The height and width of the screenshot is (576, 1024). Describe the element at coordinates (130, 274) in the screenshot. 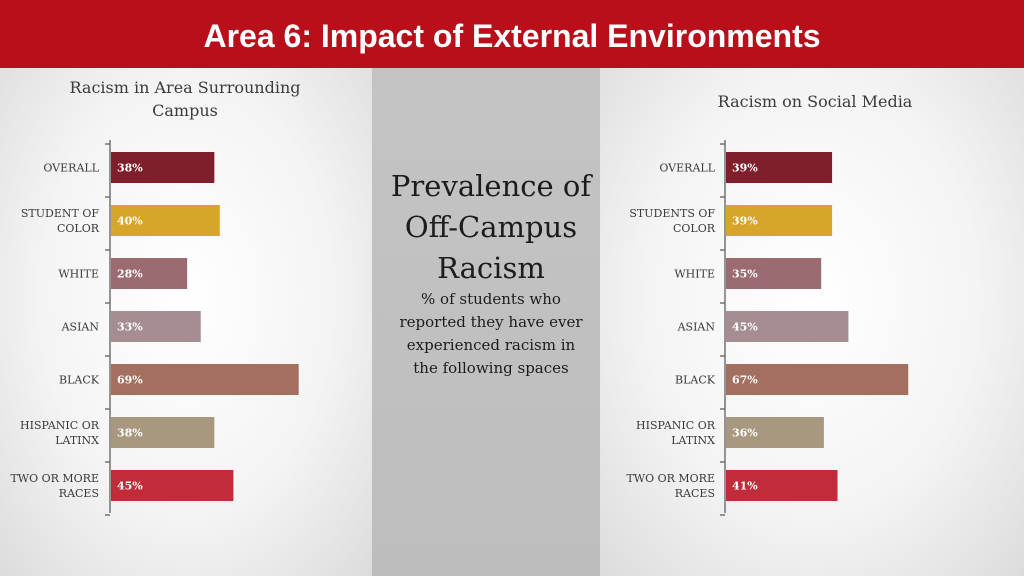

I see `left-value-label-2: 28%` at that location.